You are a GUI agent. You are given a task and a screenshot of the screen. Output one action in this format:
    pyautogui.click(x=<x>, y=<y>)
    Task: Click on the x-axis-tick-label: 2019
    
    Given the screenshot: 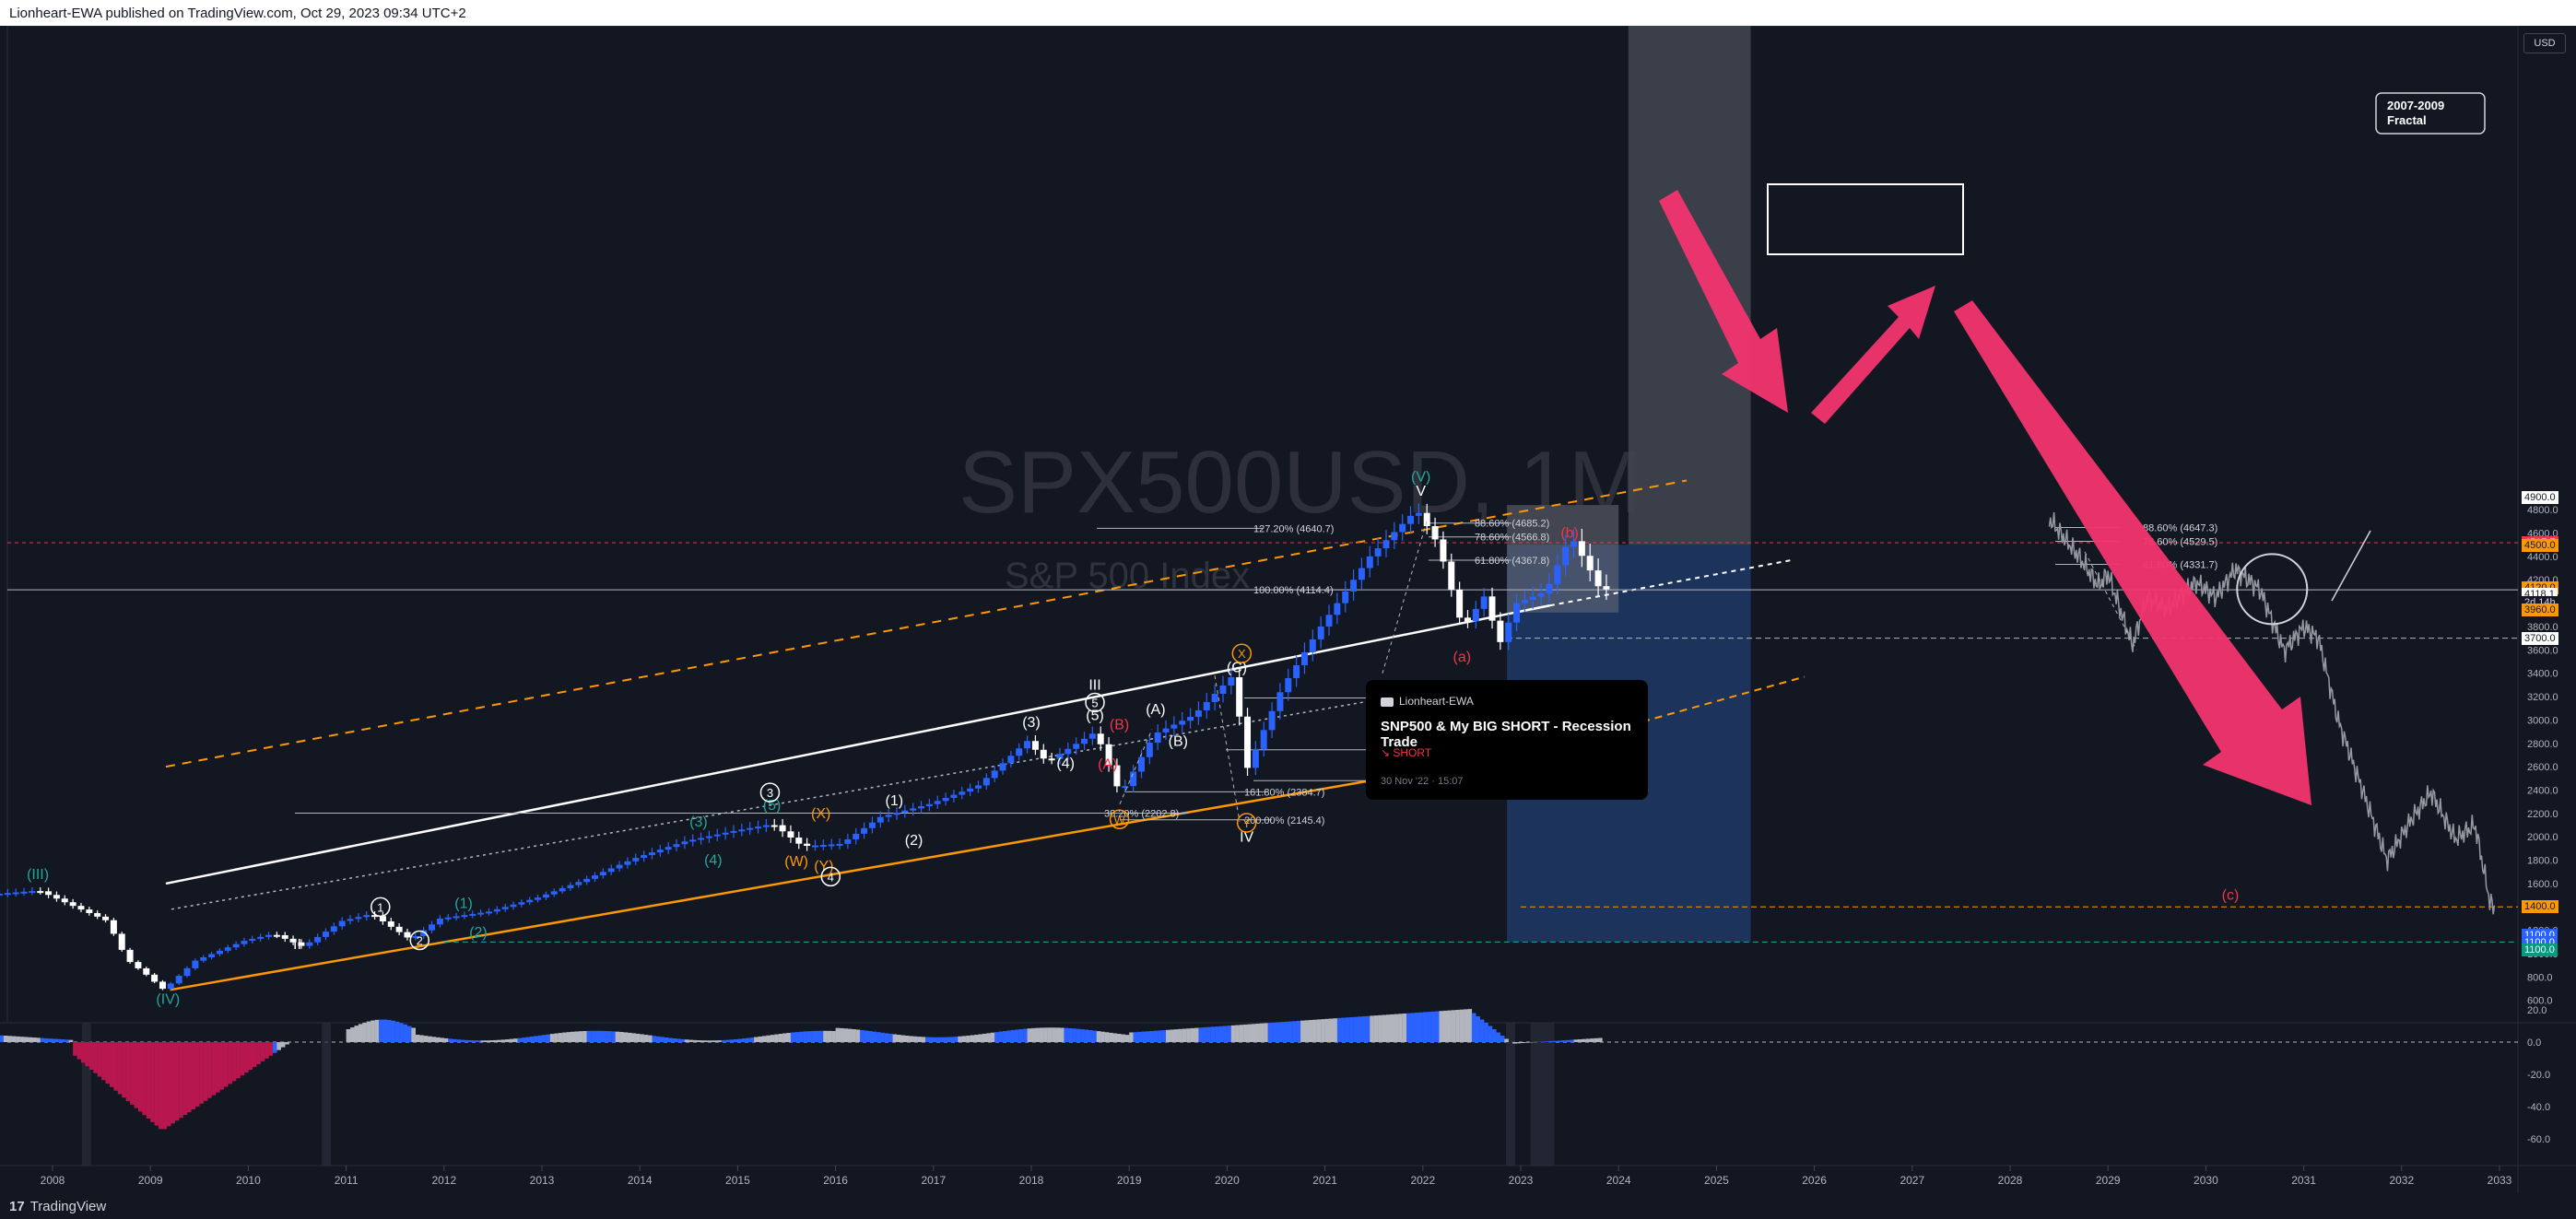 What is the action you would take?
    pyautogui.click(x=1129, y=1181)
    